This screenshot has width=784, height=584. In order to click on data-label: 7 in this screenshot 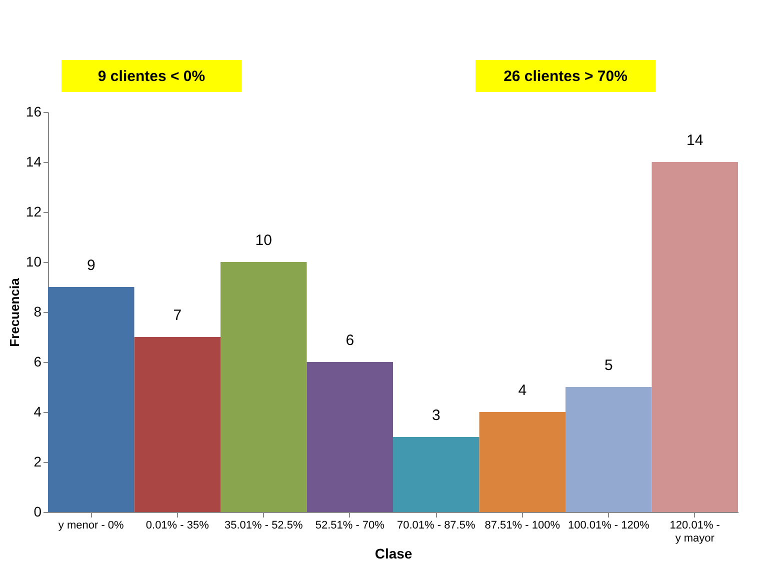, I will do `click(177, 315)`.